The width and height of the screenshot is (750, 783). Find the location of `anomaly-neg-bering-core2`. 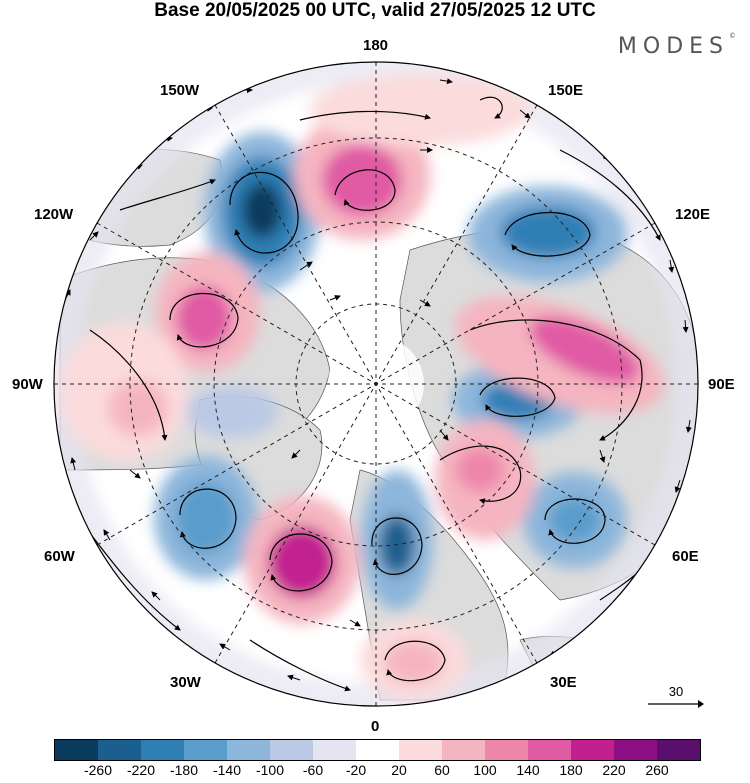

anomaly-neg-bering-core2 is located at coordinates (262, 210).